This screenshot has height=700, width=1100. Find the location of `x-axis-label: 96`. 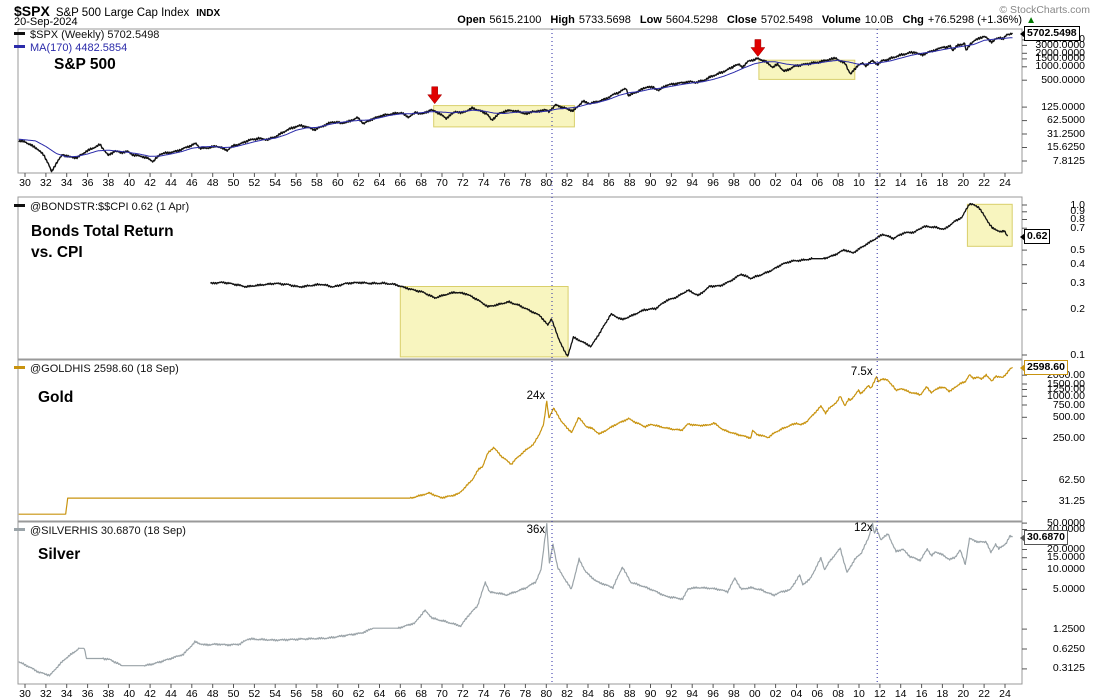

x-axis-label: 96 is located at coordinates (713, 694).